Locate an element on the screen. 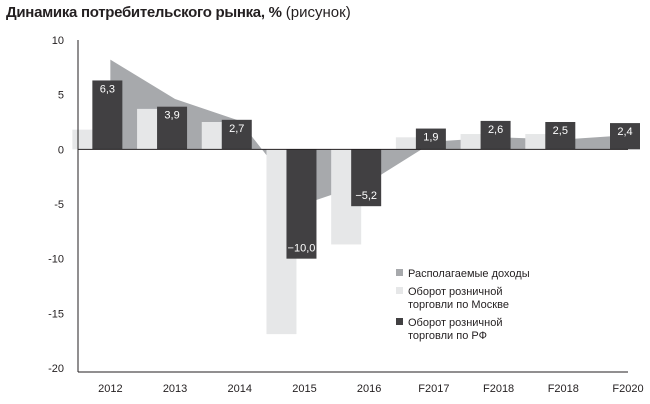 The image size is (650, 404). bar-rf-label-1: 3,9 is located at coordinates (171, 116).